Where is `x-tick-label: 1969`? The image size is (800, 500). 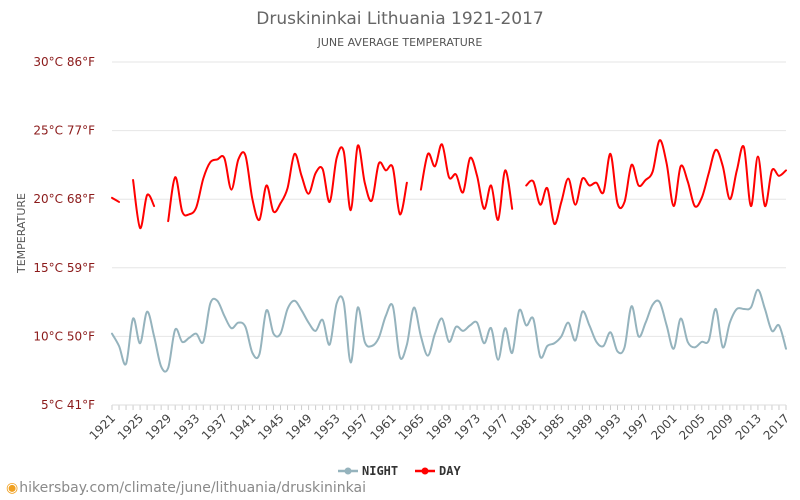 x-tick-label: 1969 is located at coordinates (439, 426).